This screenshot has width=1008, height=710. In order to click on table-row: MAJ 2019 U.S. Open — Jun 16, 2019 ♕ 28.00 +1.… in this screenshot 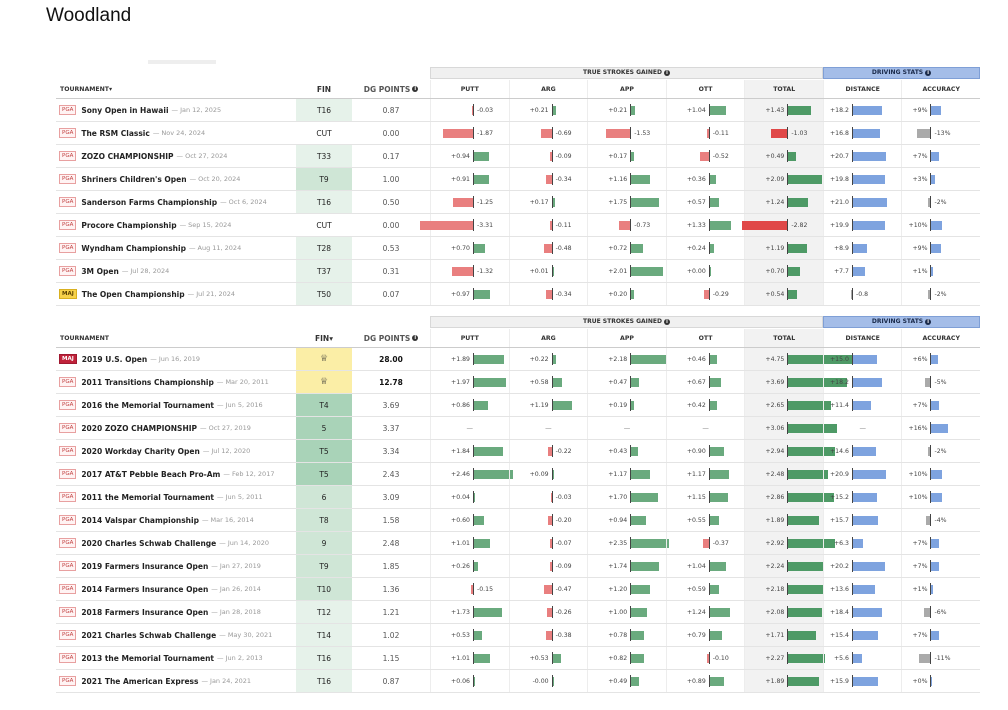, I will do `click(518, 359)`.